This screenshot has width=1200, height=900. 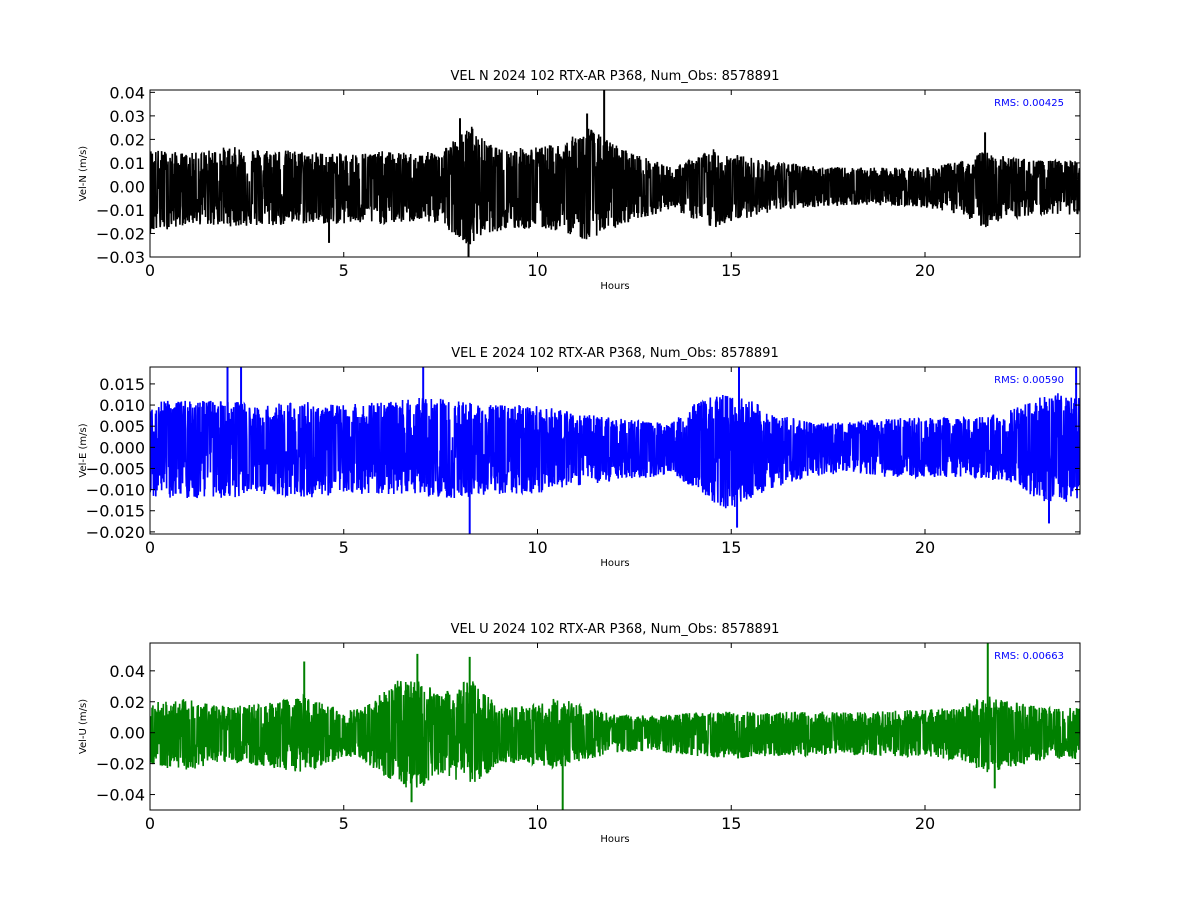 What do you see at coordinates (127, 163) in the screenshot?
I see `y-tick-label: 0.01` at bounding box center [127, 163].